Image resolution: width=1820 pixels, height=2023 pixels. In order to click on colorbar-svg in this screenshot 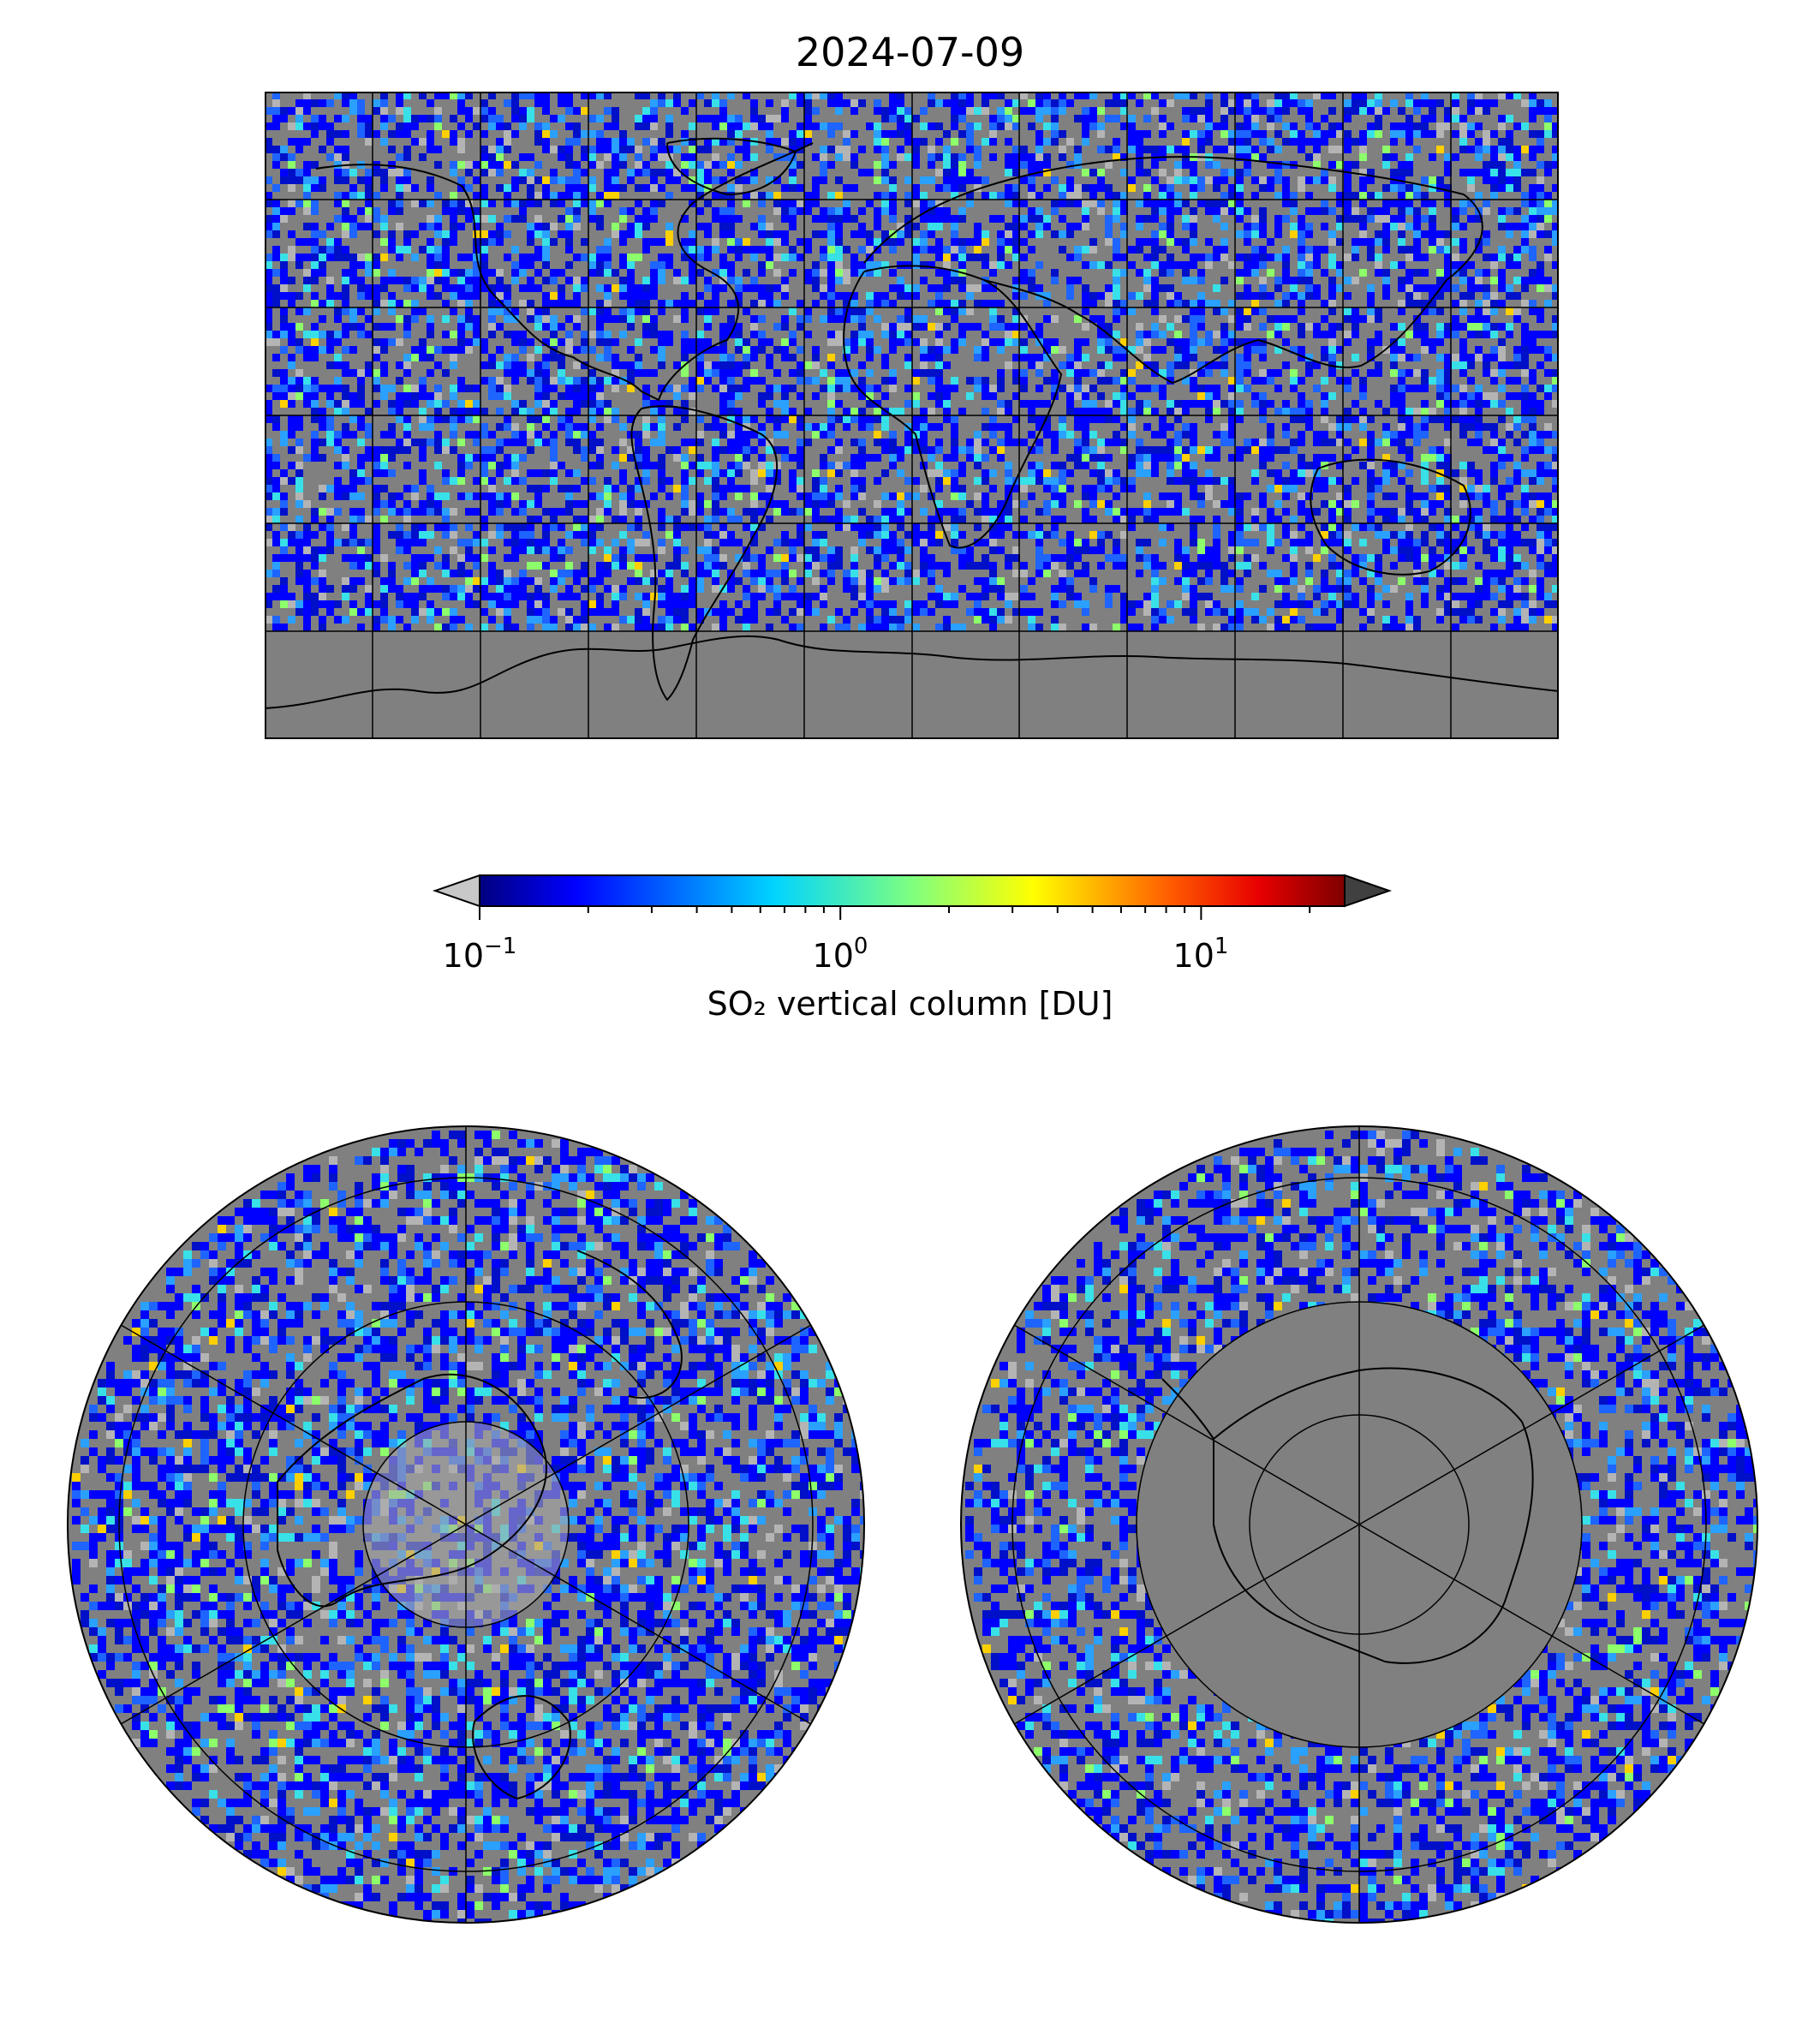, I will do `click(912, 897)`.